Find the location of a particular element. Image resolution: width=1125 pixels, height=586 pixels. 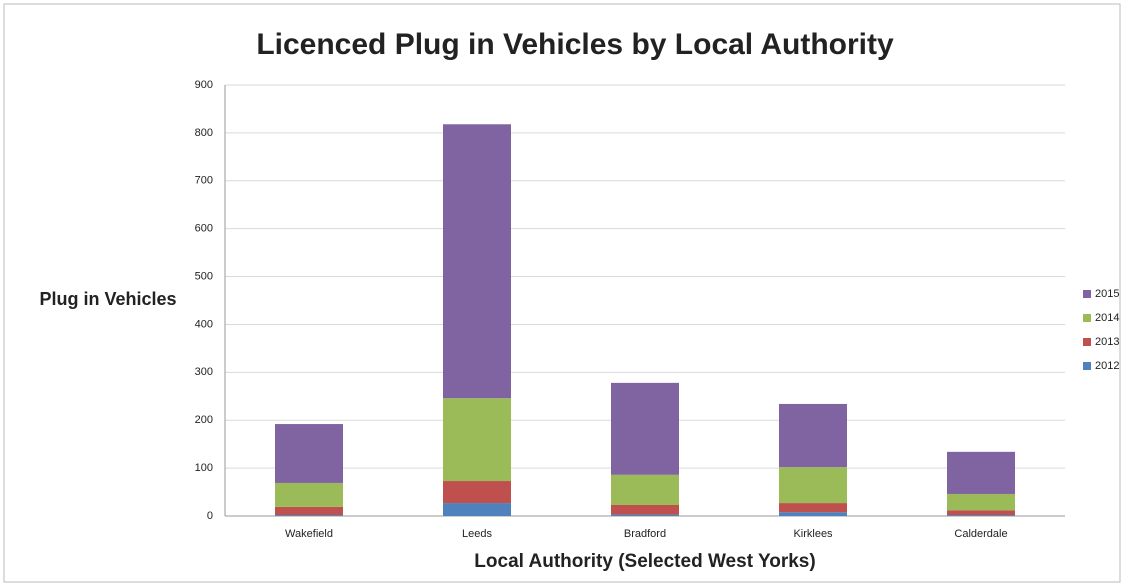

y-tick-label: 300 is located at coordinates (204, 372).